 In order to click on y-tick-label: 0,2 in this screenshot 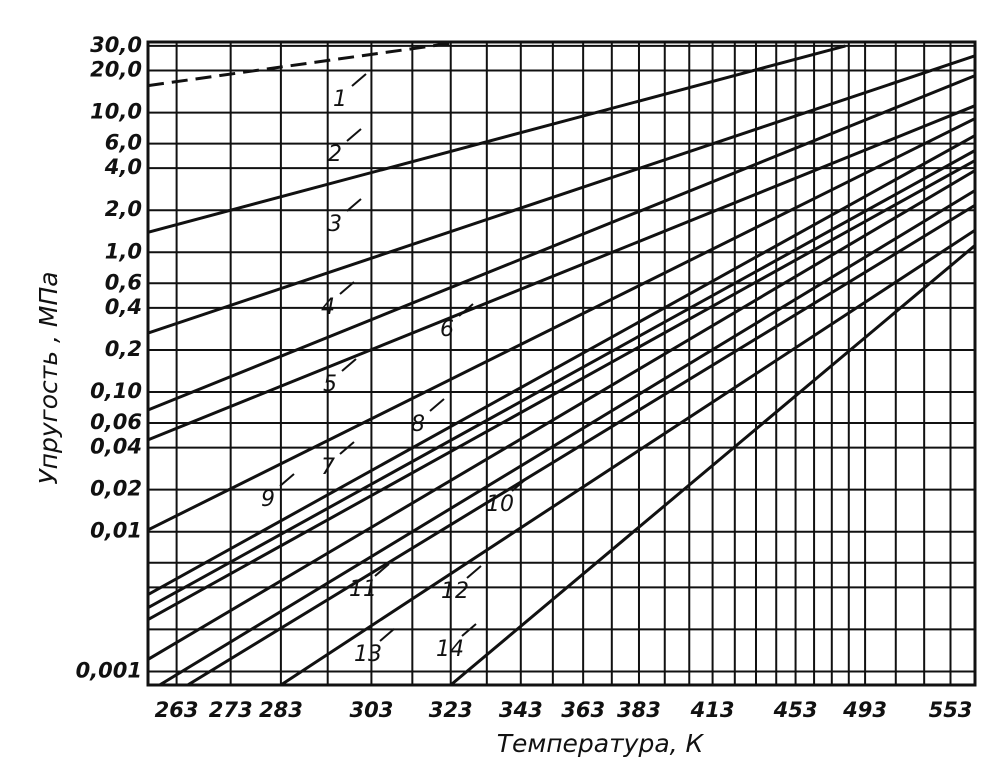, I will do `click(123, 349)`.